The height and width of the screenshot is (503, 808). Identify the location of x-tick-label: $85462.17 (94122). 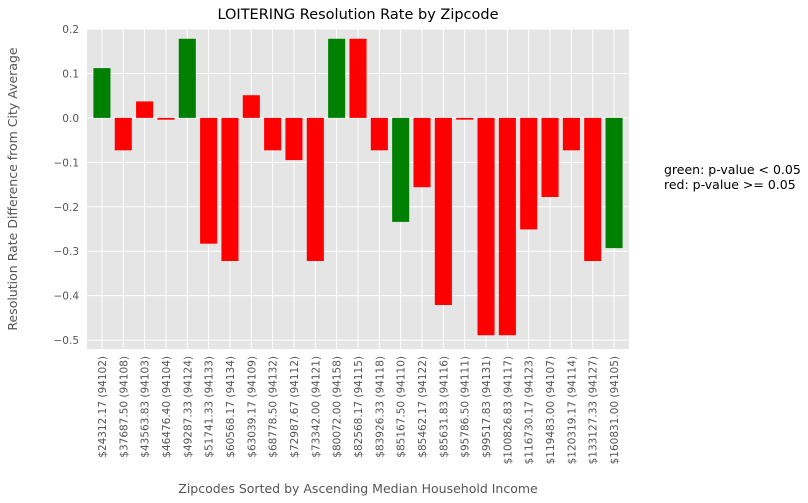
(423, 407).